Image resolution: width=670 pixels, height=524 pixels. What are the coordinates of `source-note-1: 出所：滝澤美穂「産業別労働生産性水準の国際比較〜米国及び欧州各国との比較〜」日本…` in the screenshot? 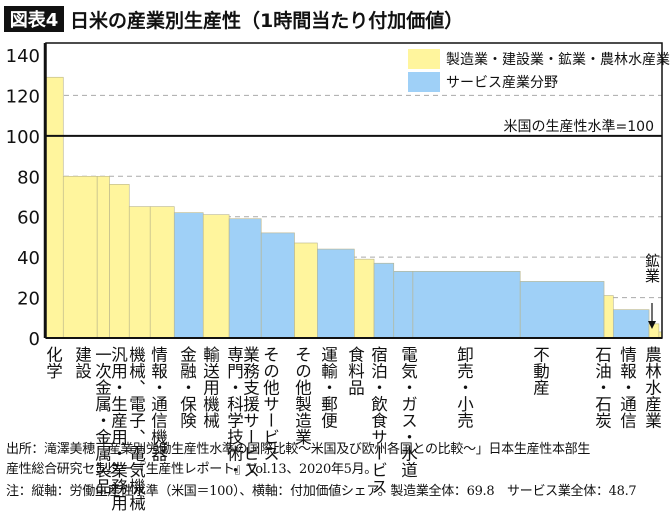 It's located at (298, 449).